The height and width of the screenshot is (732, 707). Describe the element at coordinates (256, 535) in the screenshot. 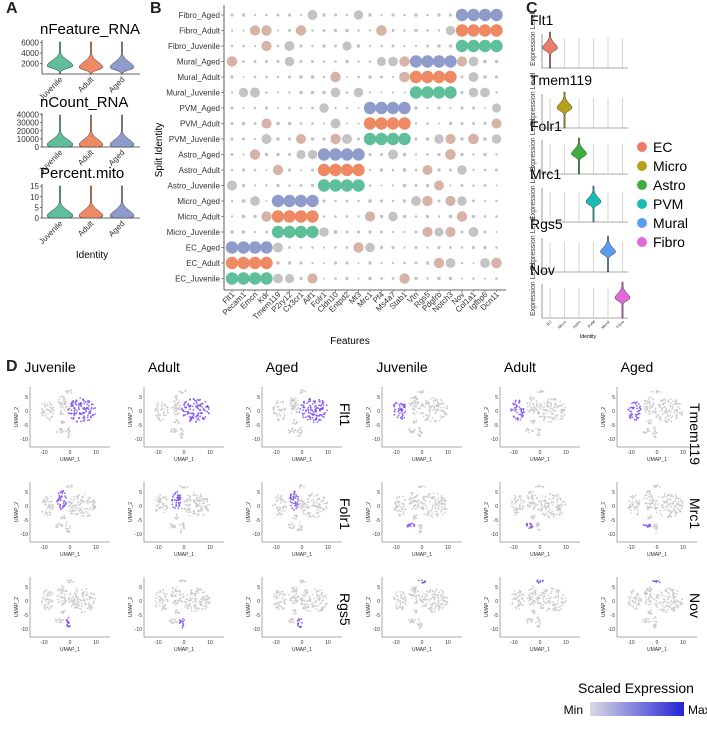

I see `umap-y-tick: -10` at that location.